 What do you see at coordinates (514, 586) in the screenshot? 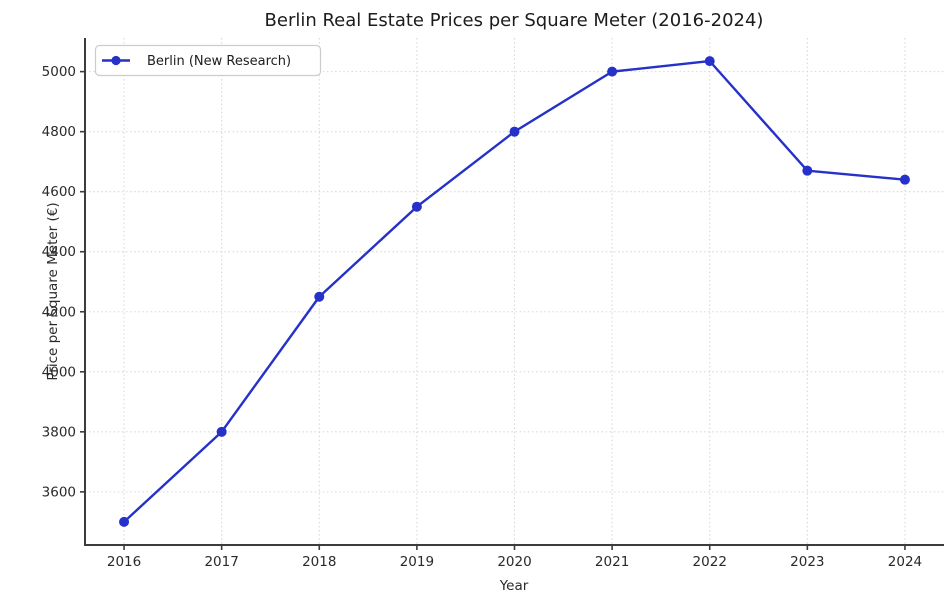
I see `x-axis-label: Year` at bounding box center [514, 586].